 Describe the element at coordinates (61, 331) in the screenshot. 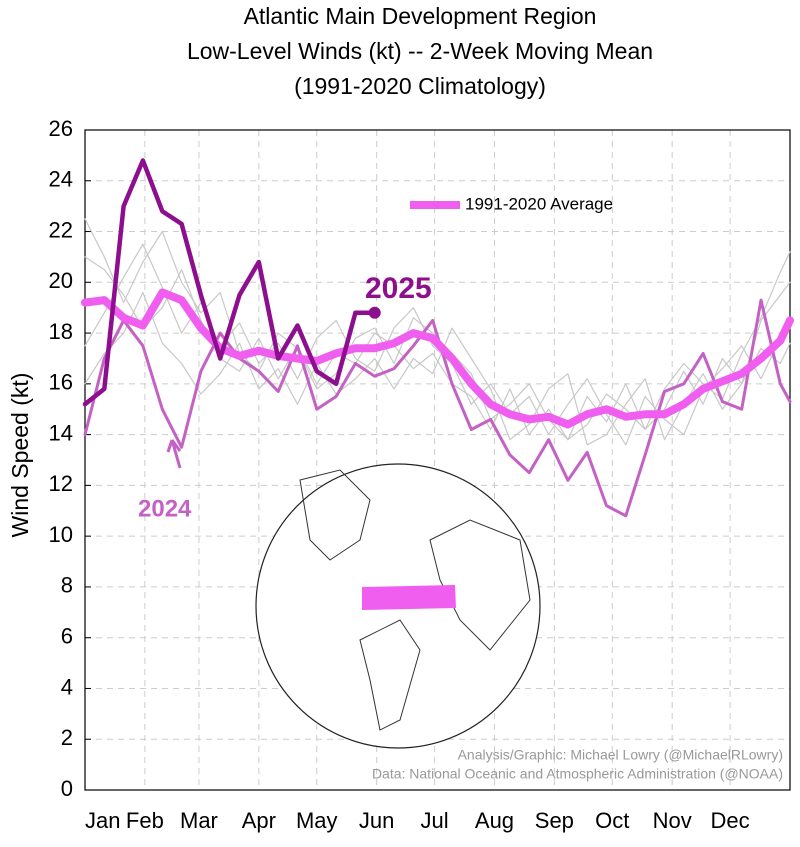

I see `y-tick-label: 18` at that location.